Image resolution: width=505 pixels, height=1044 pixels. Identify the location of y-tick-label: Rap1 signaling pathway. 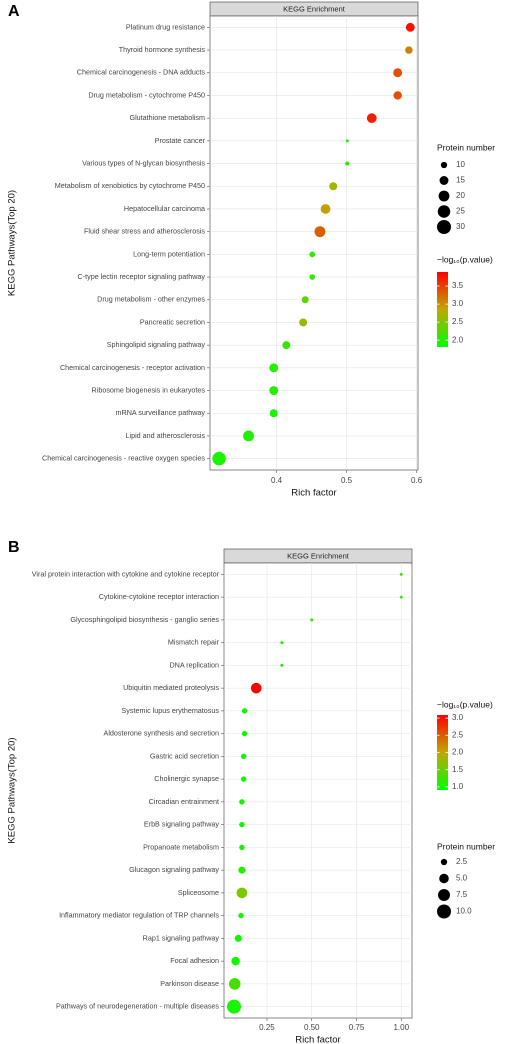
(181, 937).